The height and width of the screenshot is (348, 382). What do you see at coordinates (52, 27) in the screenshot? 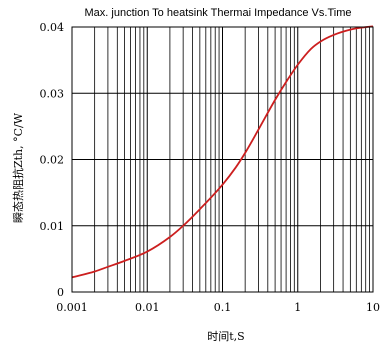
I see `y-tick-label: 0.04` at bounding box center [52, 27].